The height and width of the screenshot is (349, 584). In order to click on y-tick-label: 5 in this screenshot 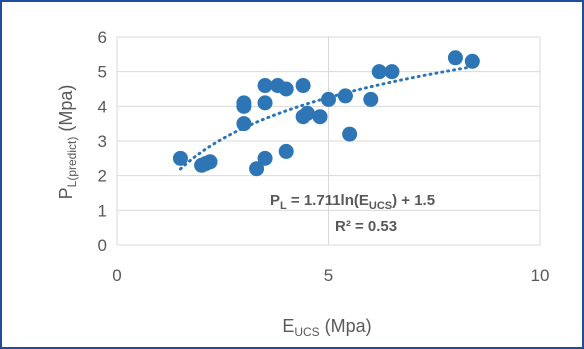, I will do `click(102, 72)`.